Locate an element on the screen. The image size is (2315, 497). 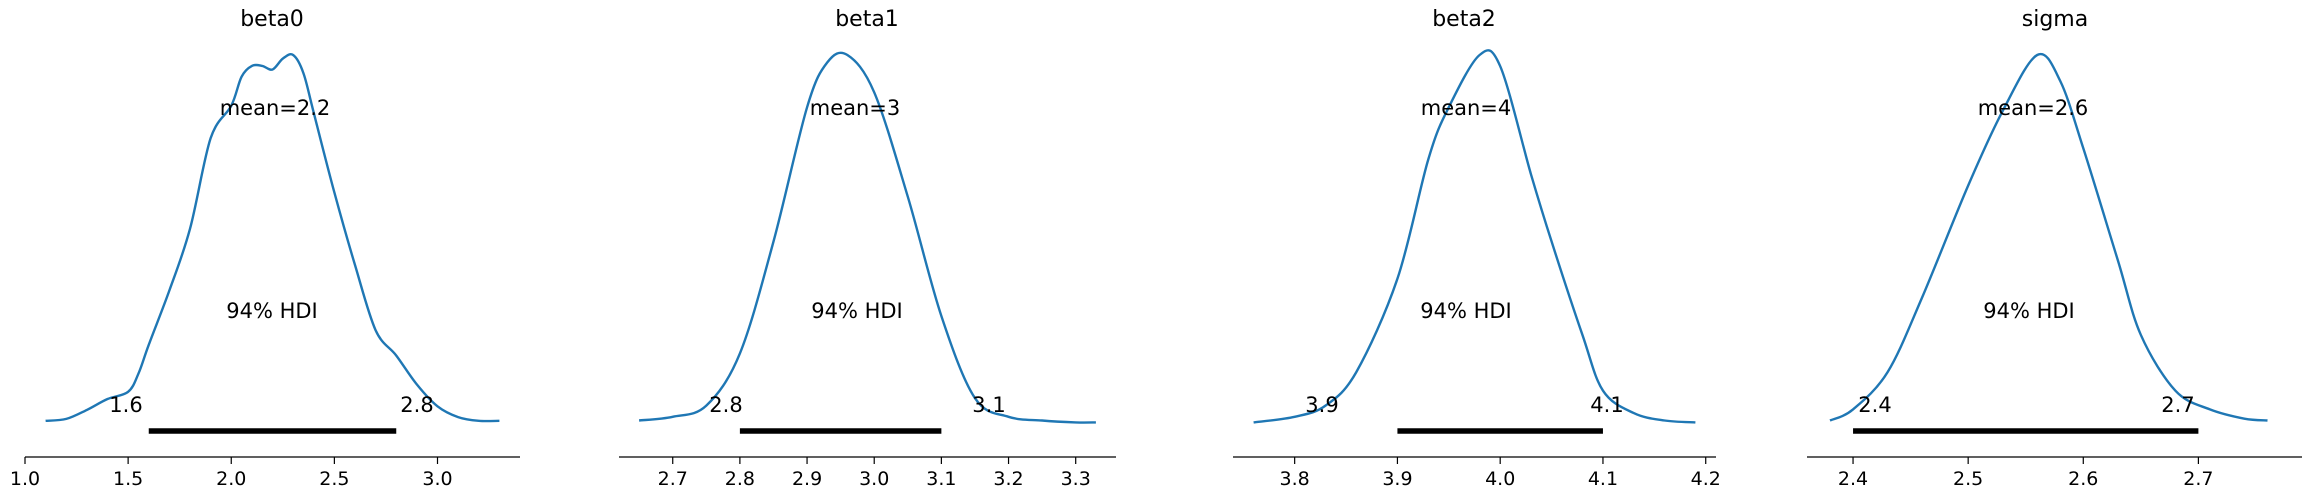
hdi-upper-label: 2.7 is located at coordinates (2177, 405).